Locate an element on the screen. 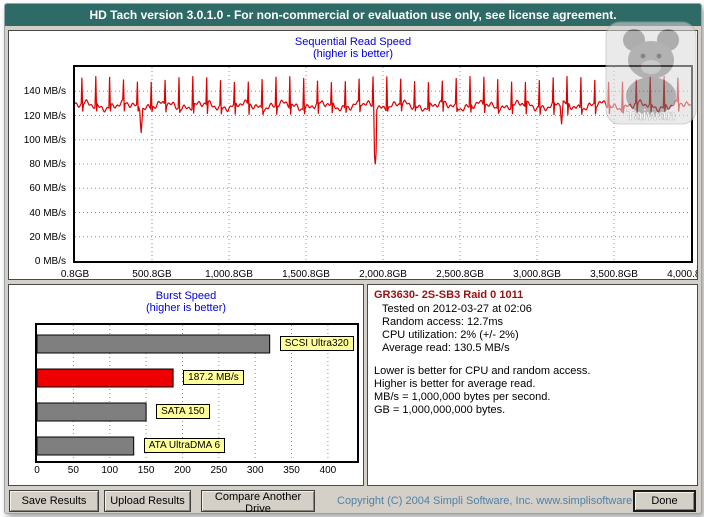 The height and width of the screenshot is (517, 704). seq-x-tick-label: 2,500.8GB is located at coordinates (460, 274).